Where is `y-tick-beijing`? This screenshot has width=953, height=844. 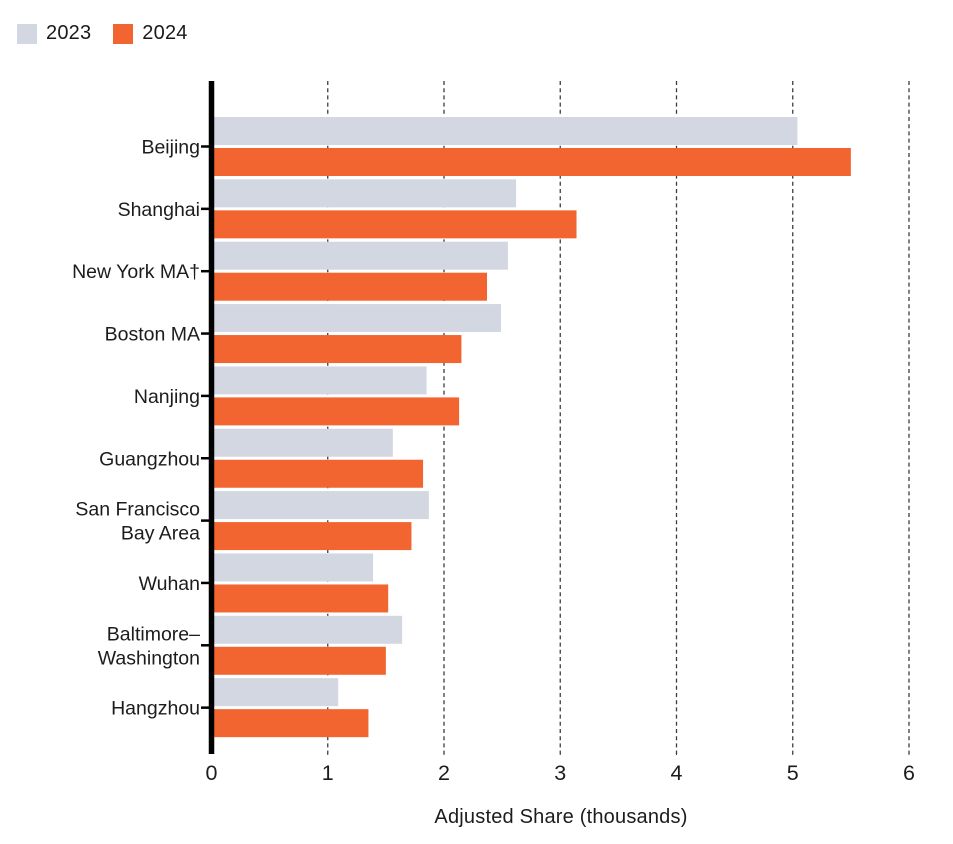 y-tick-beijing is located at coordinates (205, 146).